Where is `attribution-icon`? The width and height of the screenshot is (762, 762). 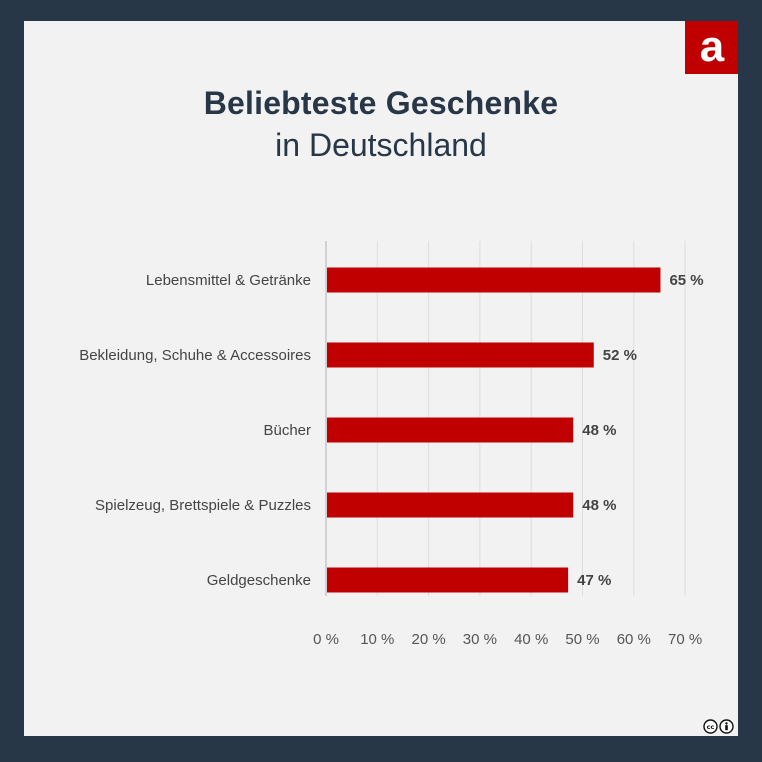
attribution-icon is located at coordinates (726, 726).